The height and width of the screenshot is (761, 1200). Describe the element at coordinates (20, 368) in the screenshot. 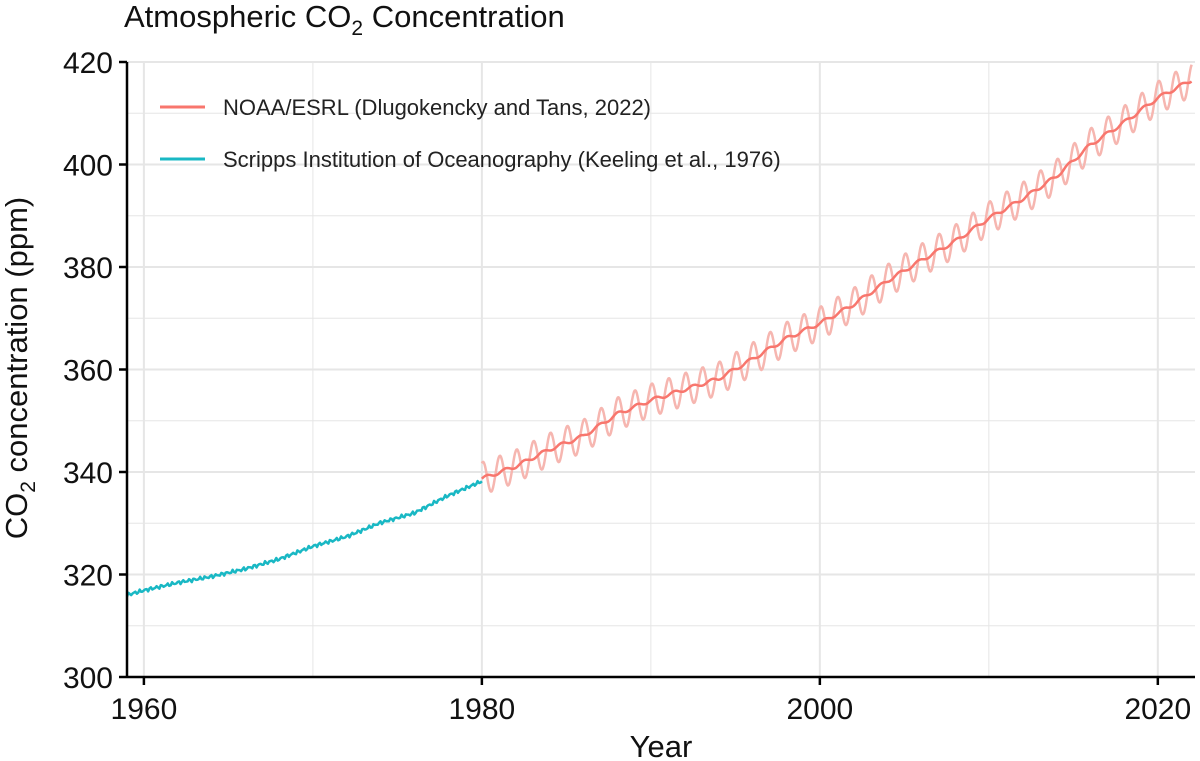

I see `y-axis-title: CO2 concentration (ppm)` at that location.